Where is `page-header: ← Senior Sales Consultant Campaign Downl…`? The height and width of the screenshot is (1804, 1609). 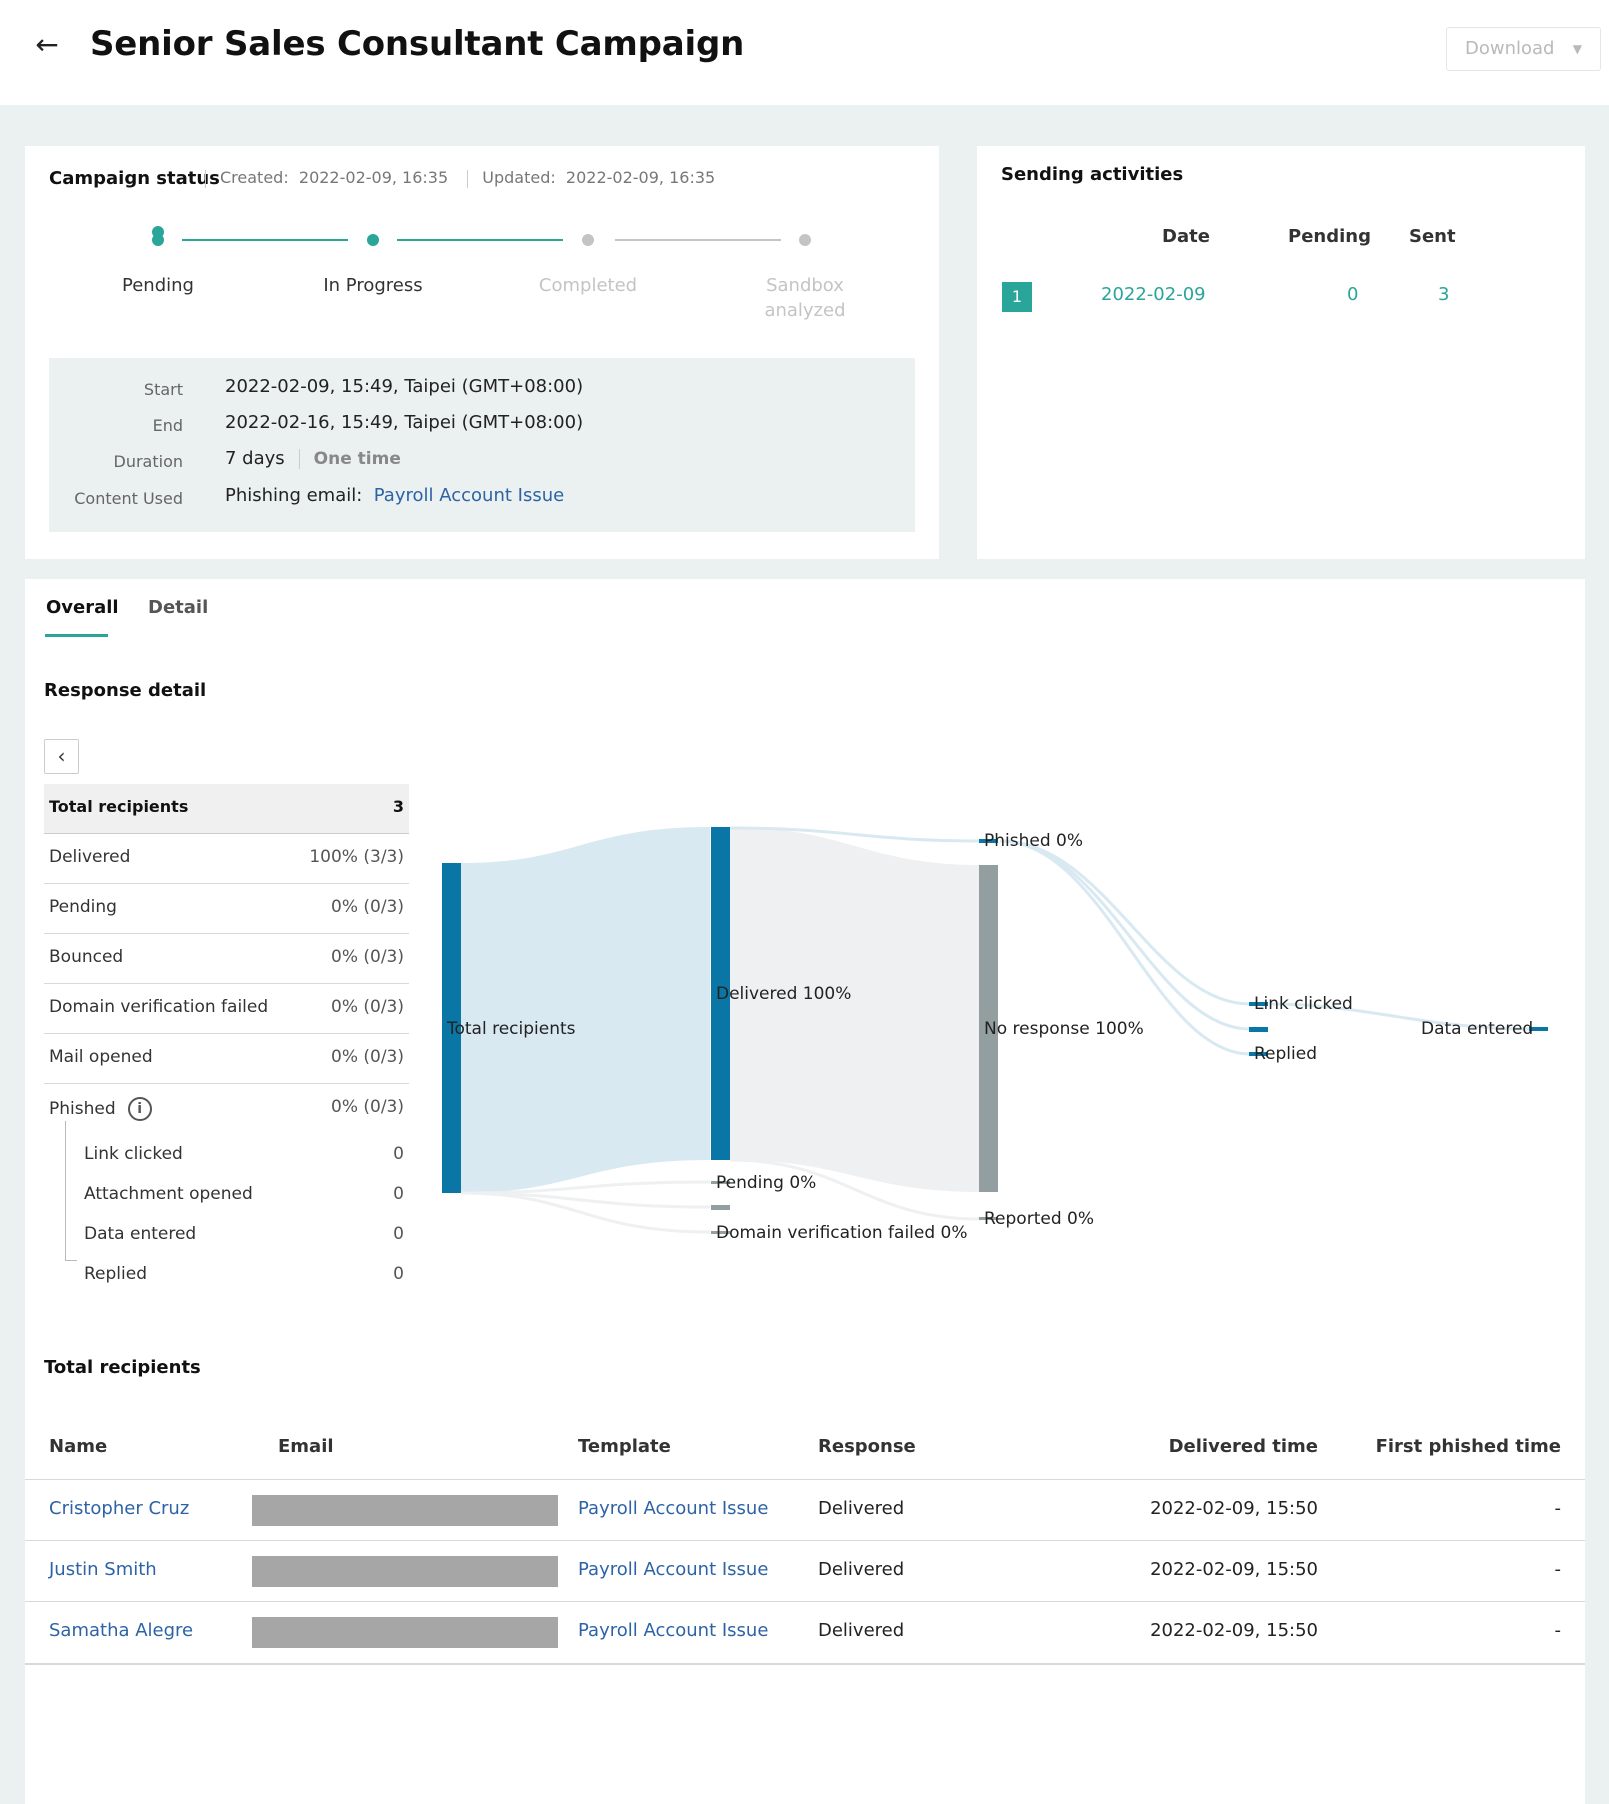
page-header: ← Senior Sales Consultant Campaign Downl… is located at coordinates (804, 52).